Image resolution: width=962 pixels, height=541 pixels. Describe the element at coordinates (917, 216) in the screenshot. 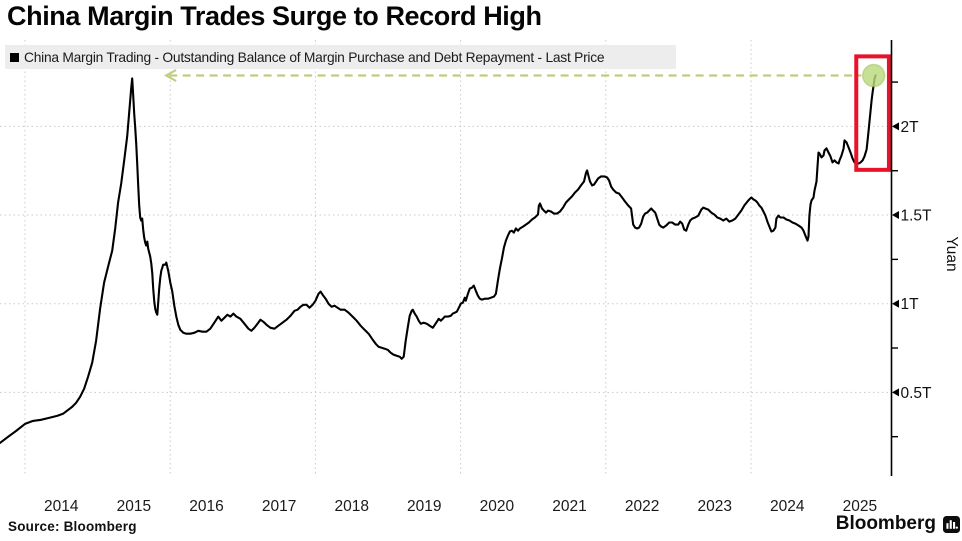

I see `y-axis-tick-label: 1.5T` at that location.